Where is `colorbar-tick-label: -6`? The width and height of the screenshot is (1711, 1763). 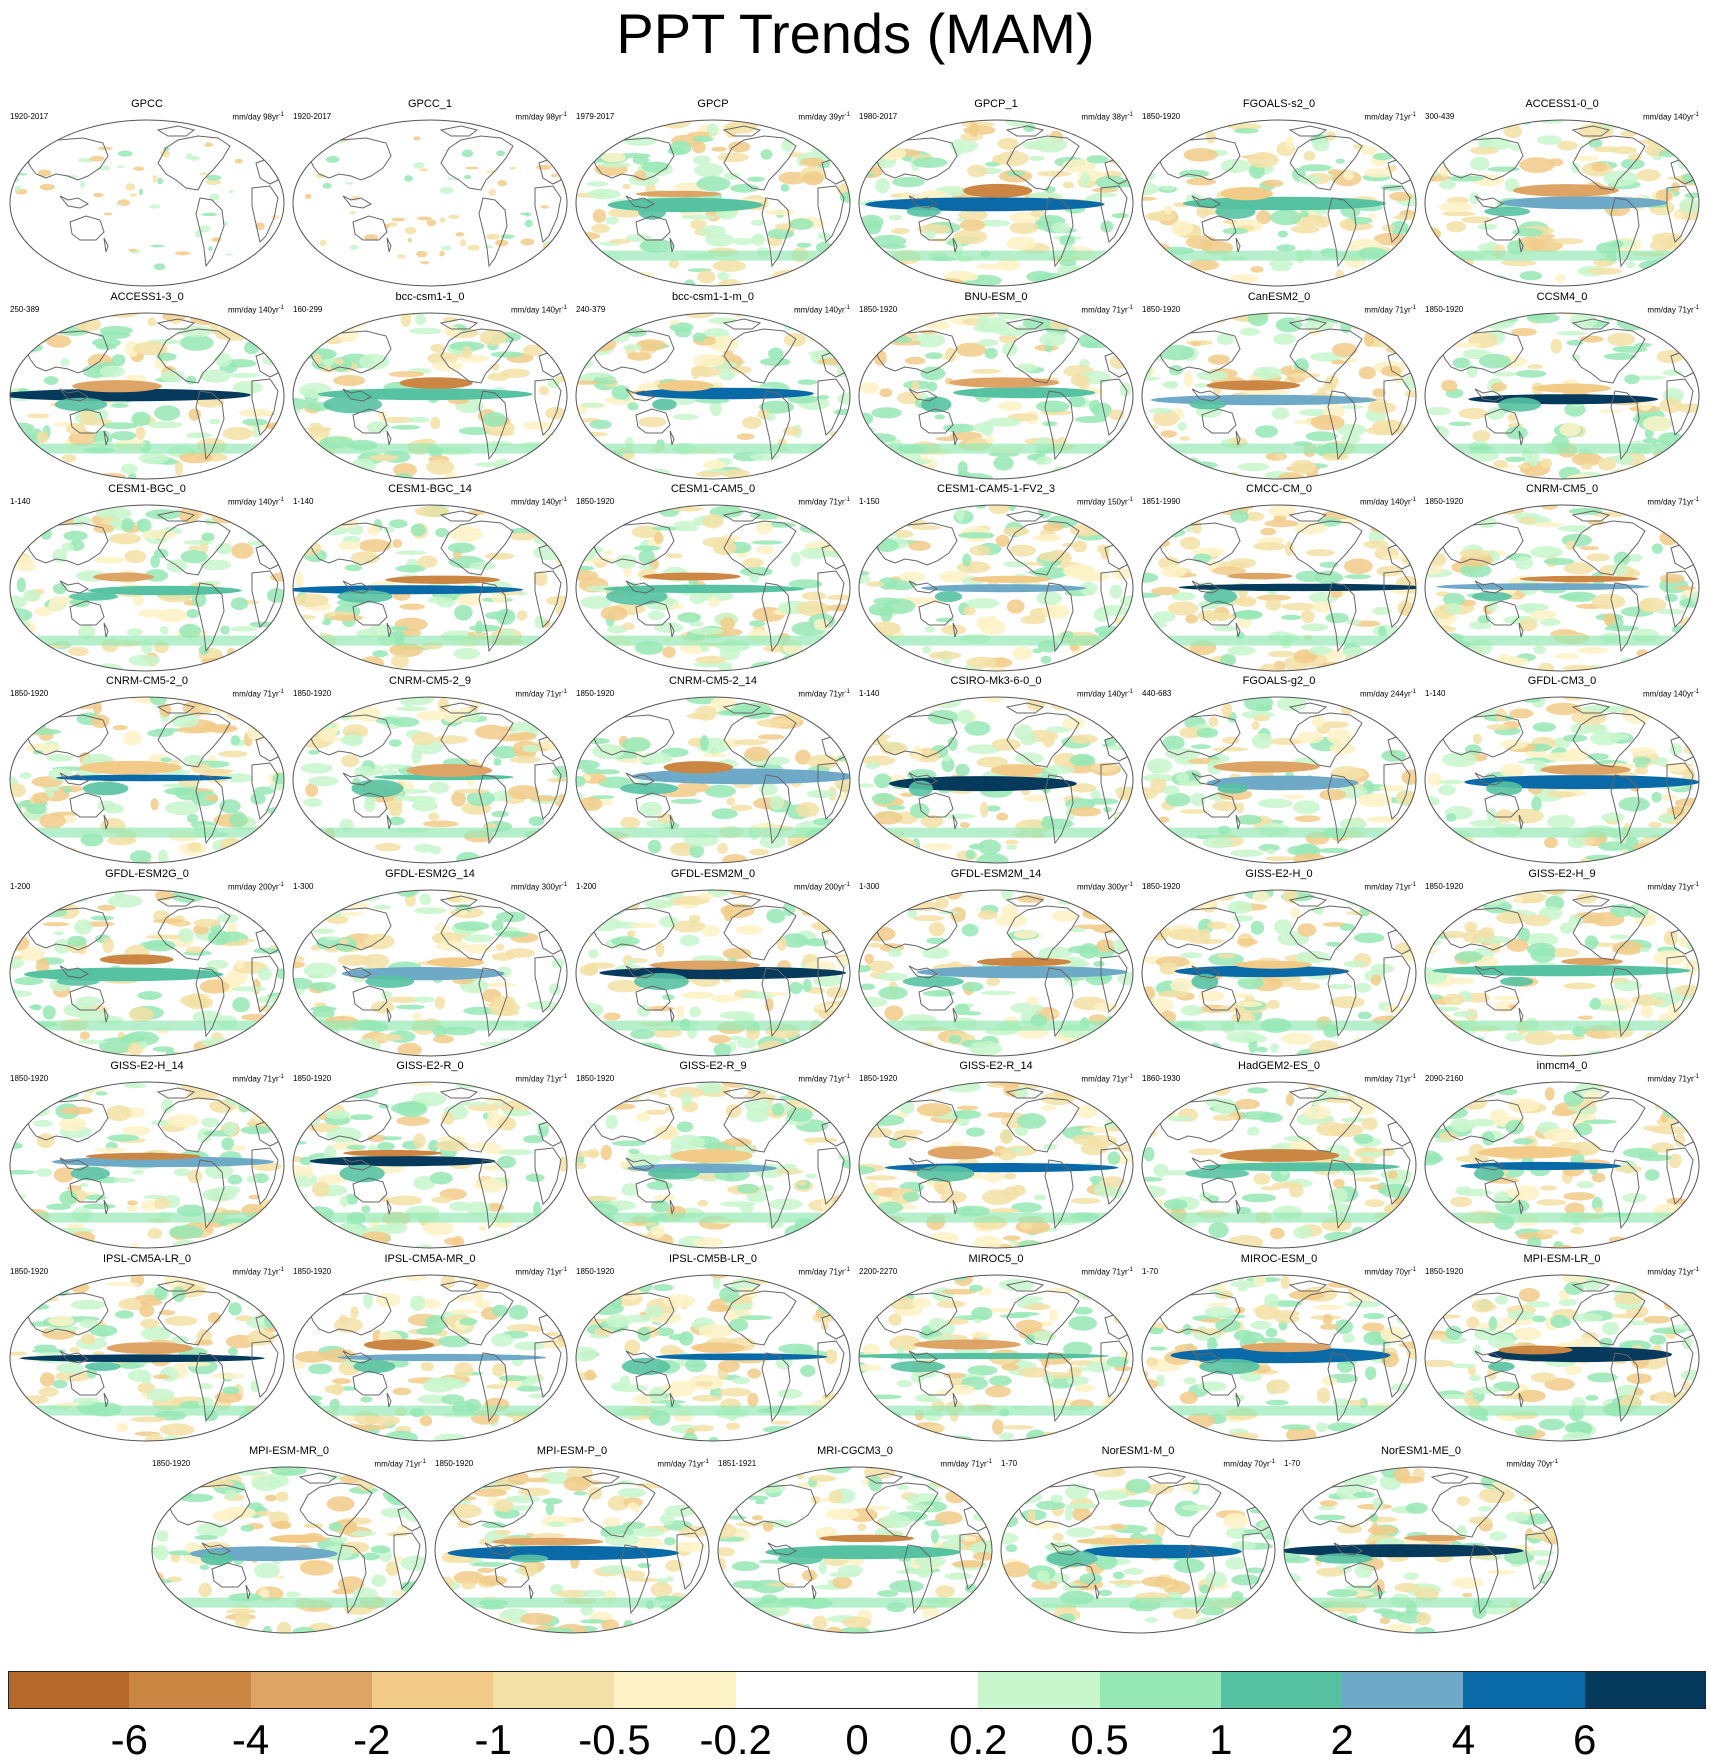 colorbar-tick-label: -6 is located at coordinates (129, 1740).